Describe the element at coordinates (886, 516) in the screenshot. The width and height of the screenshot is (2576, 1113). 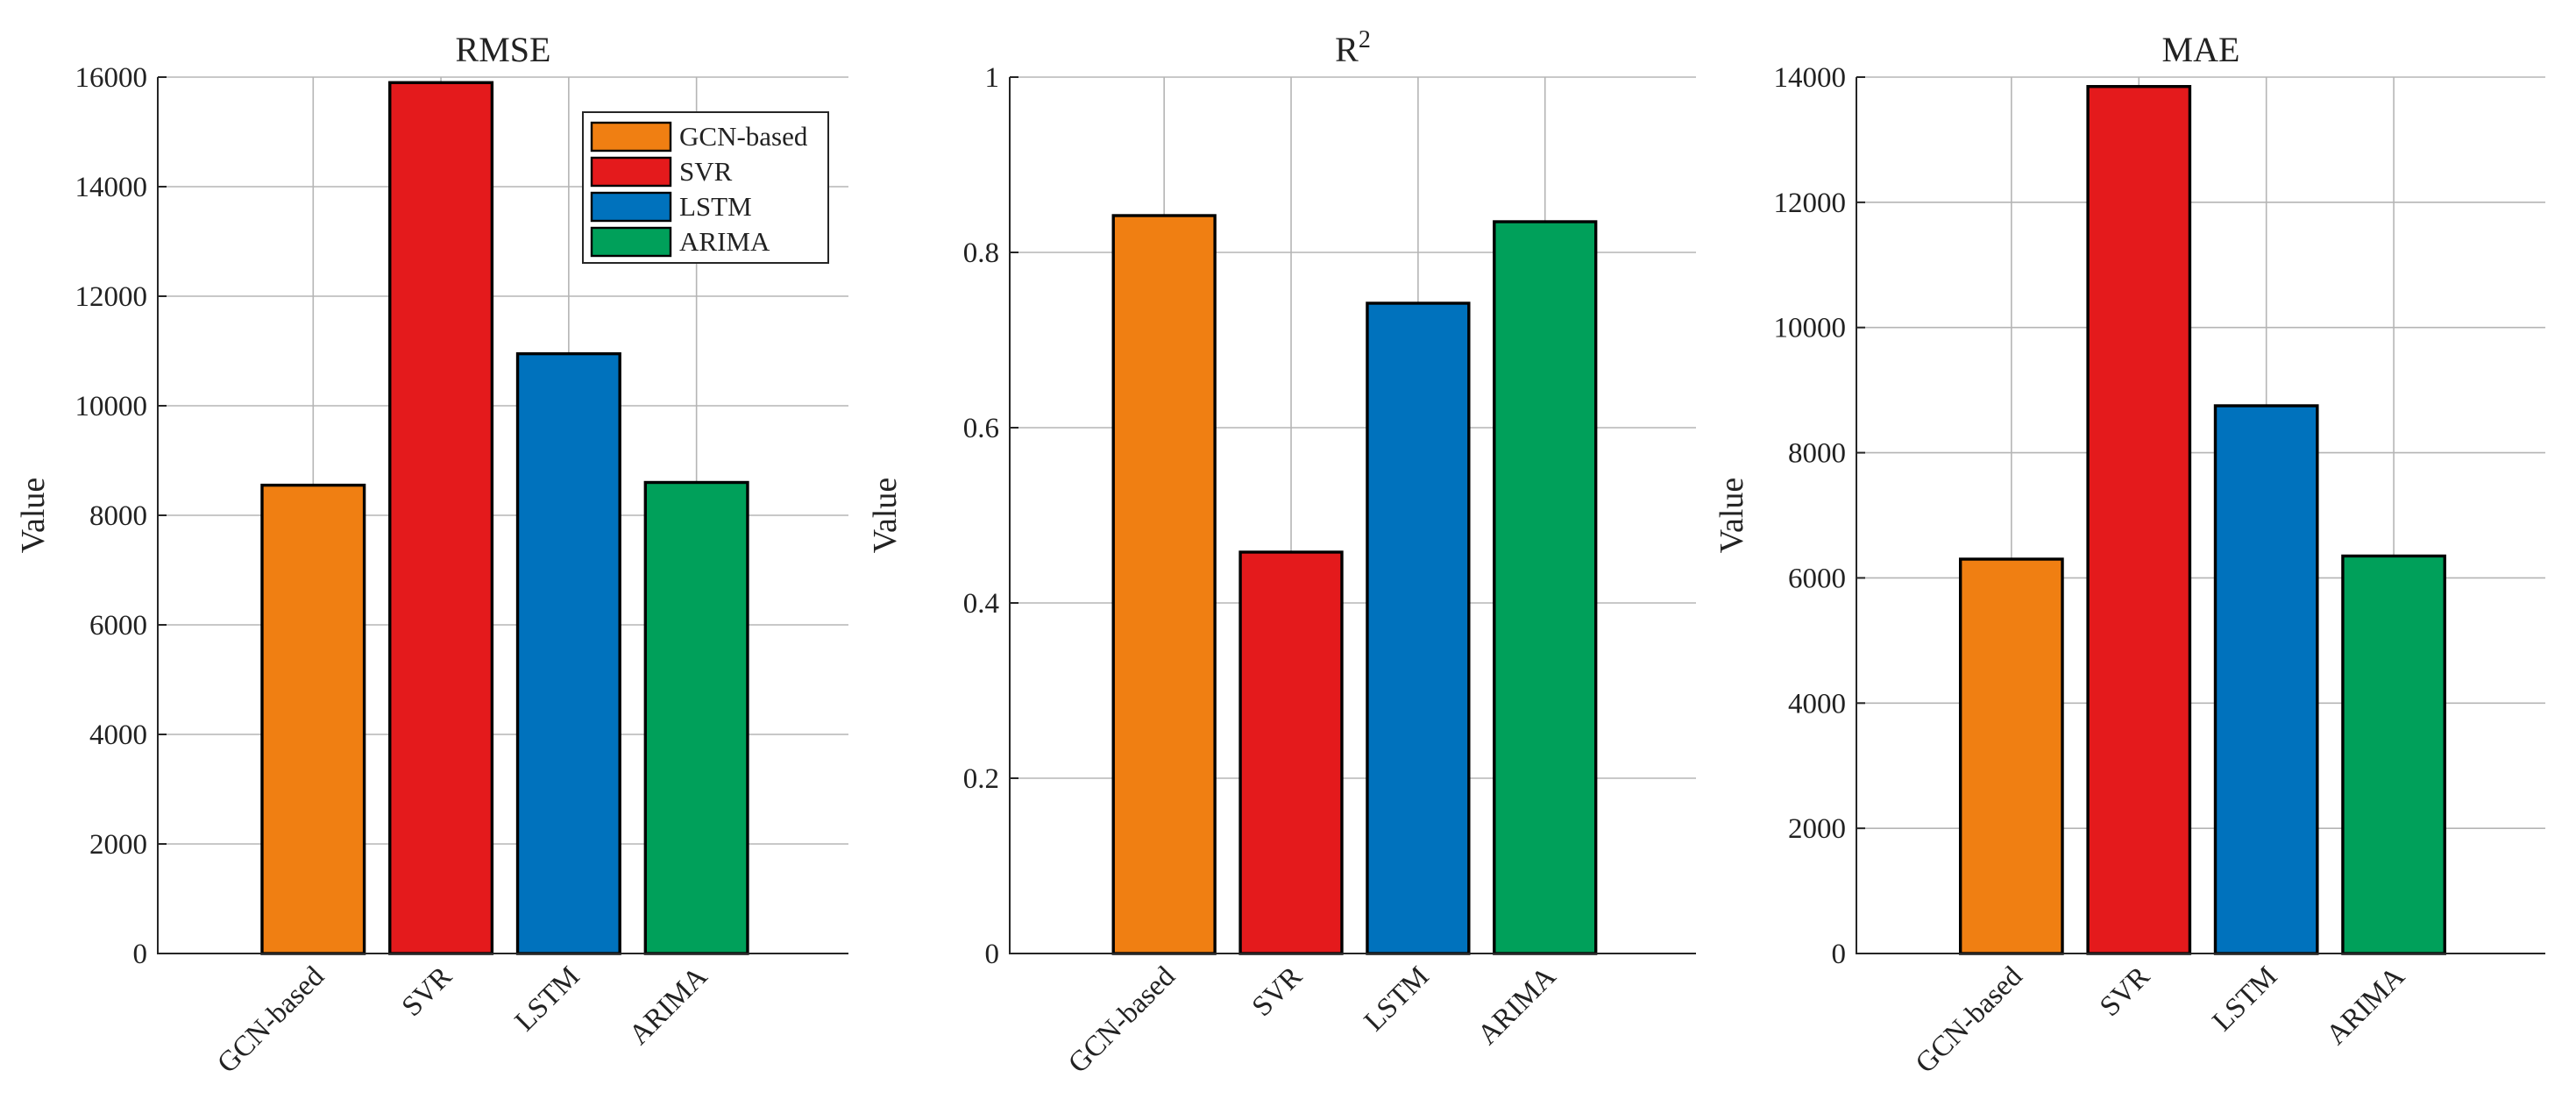
I see `r2-ylabel: Value` at that location.